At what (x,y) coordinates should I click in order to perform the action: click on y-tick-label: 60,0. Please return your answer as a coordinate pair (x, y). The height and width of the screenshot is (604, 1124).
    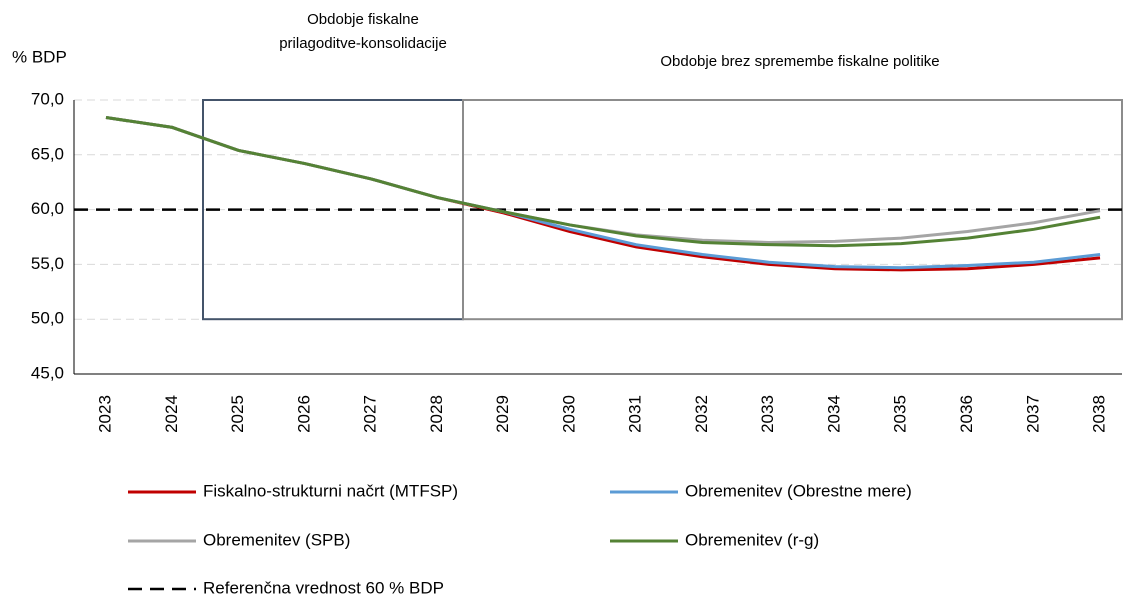
    Looking at the image, I should click on (47, 208).